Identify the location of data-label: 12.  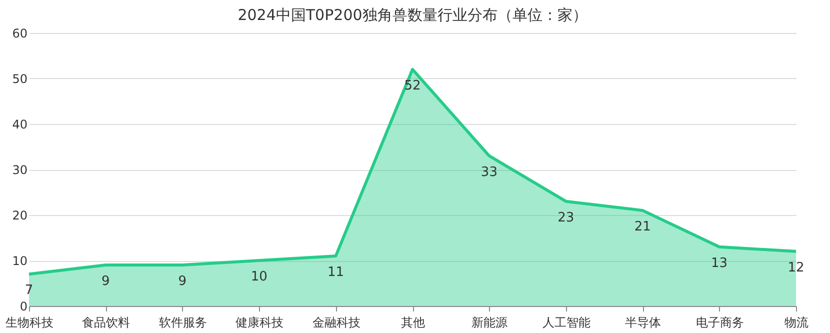
(796, 268).